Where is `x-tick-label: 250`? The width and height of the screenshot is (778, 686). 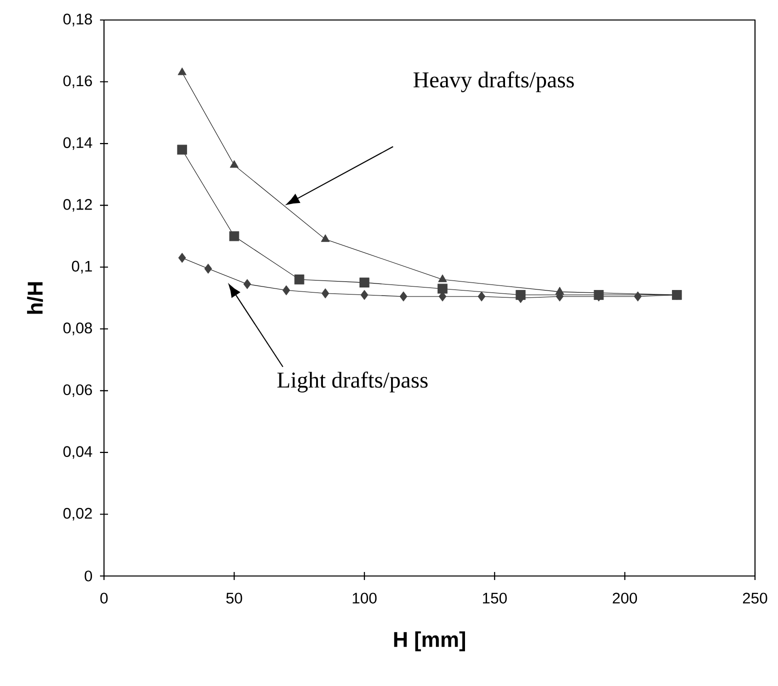 x-tick-label: 250 is located at coordinates (755, 598).